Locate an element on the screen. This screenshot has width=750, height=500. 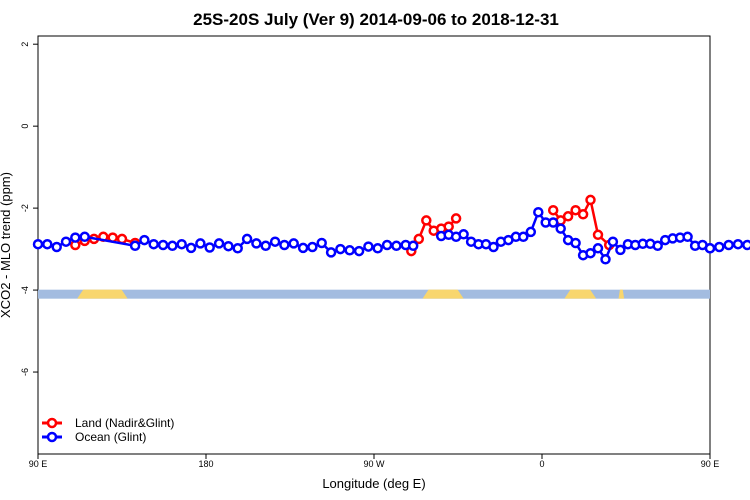
ocean-band is located at coordinates (374, 294).